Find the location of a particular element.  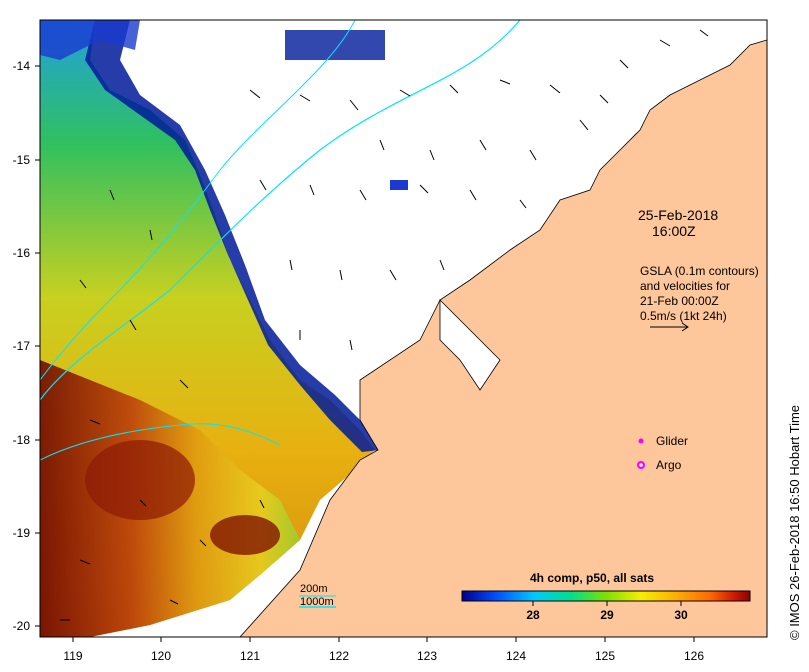

reference-arrow is located at coordinates (669, 327).